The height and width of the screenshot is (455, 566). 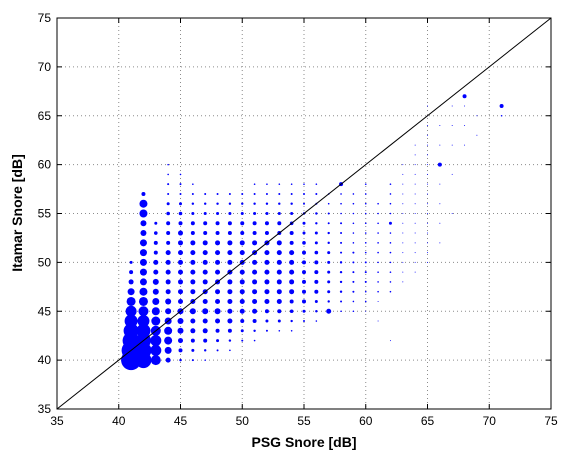 What do you see at coordinates (45, 67) in the screenshot?
I see `y-tick-label: 70` at bounding box center [45, 67].